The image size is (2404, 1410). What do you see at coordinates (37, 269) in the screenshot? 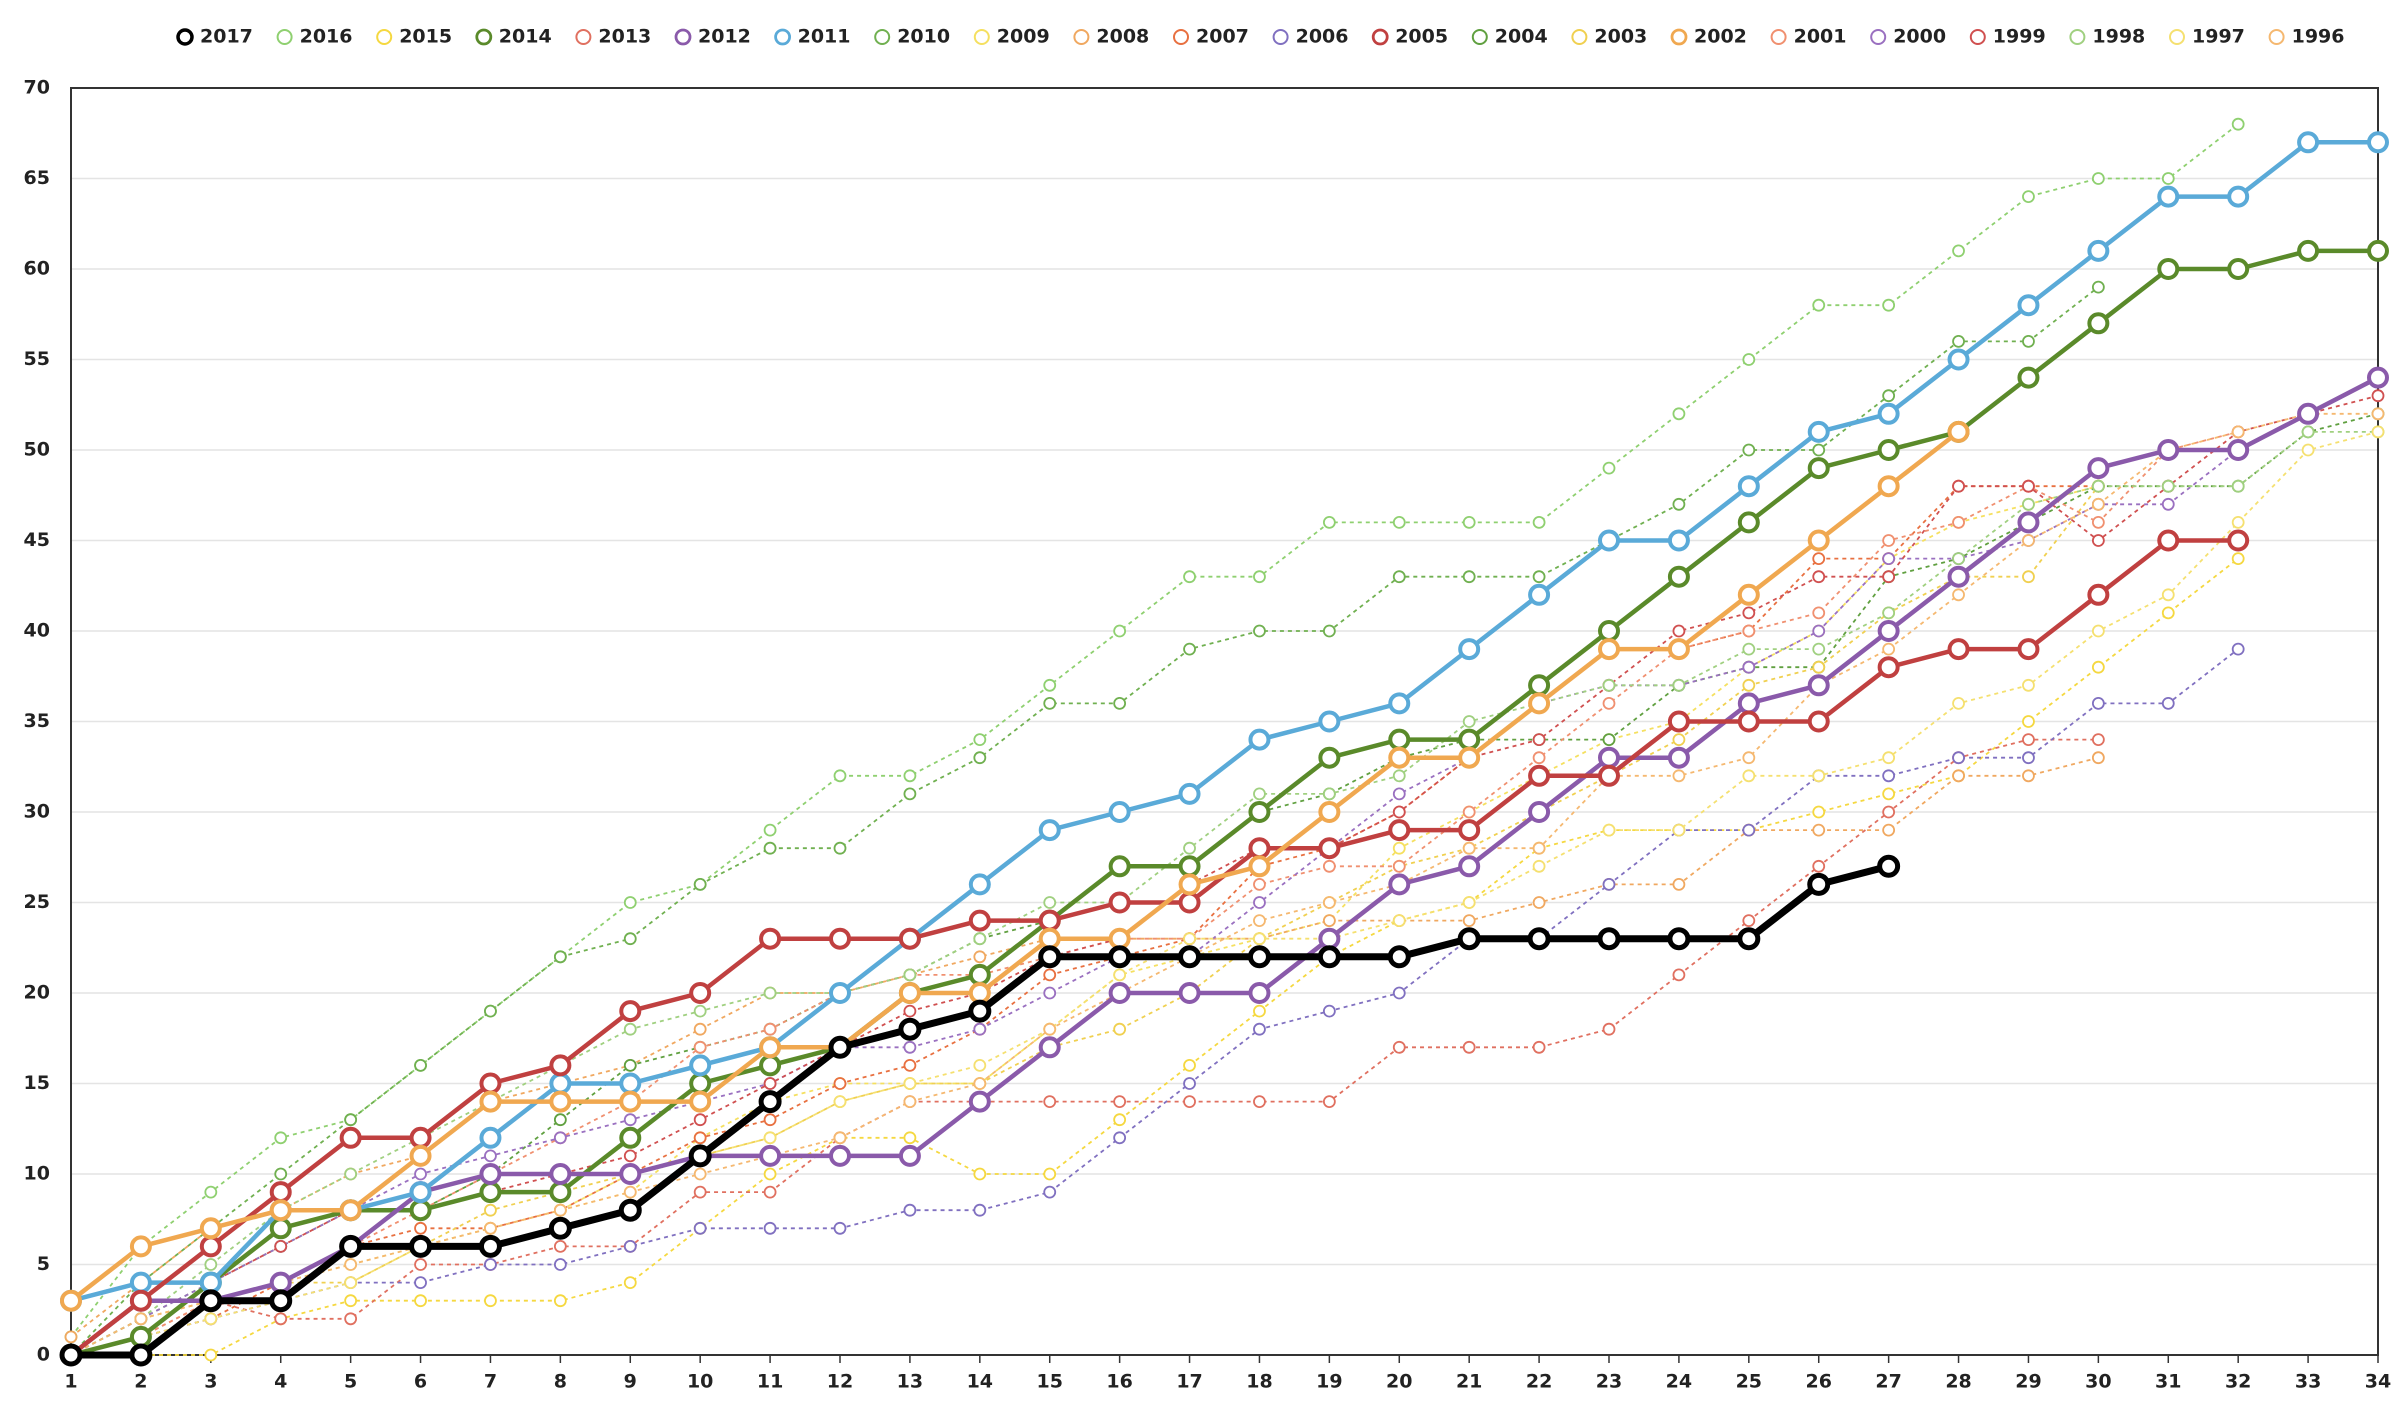
I see `y-tick-label: 60` at bounding box center [37, 269].